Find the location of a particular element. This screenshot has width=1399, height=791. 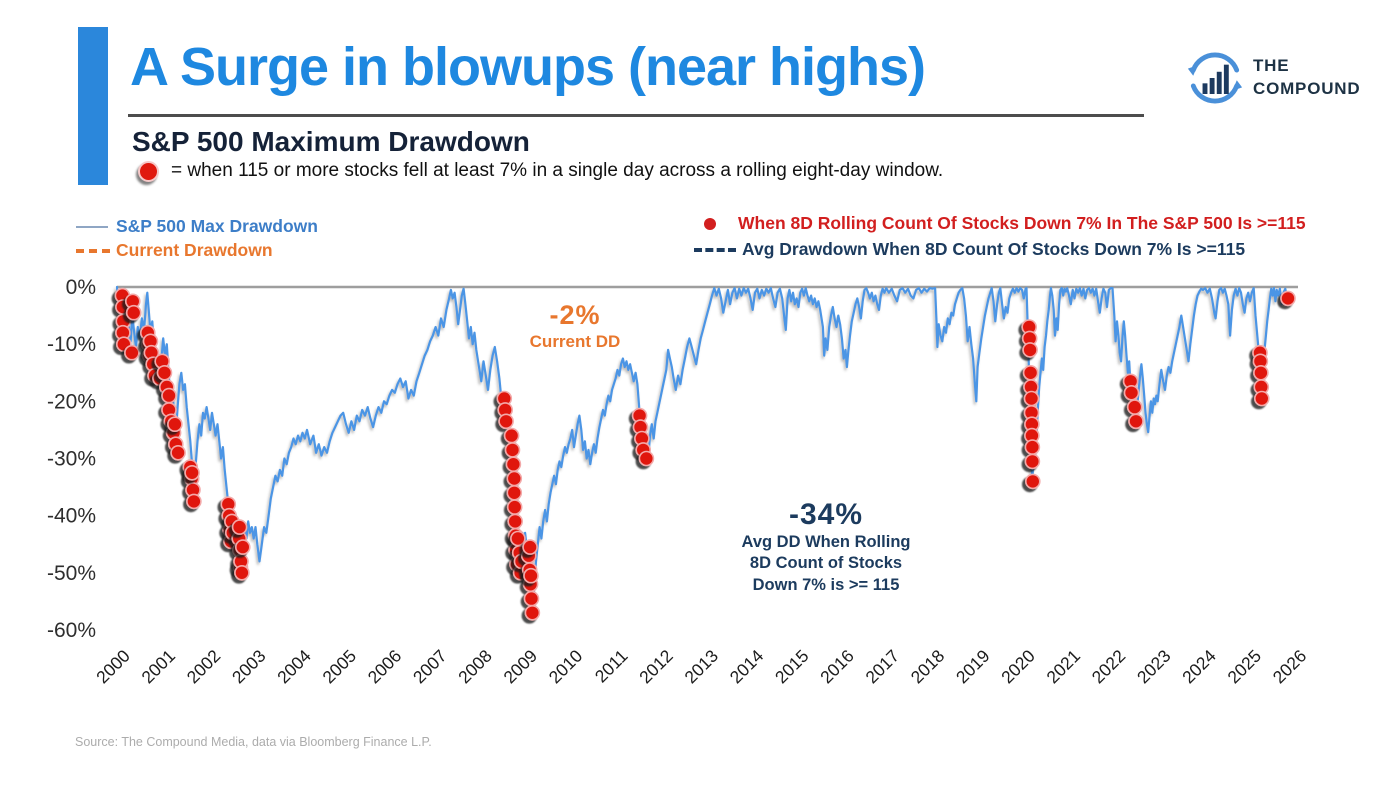

x-tick-label: 2005 is located at coordinates (339, 667).